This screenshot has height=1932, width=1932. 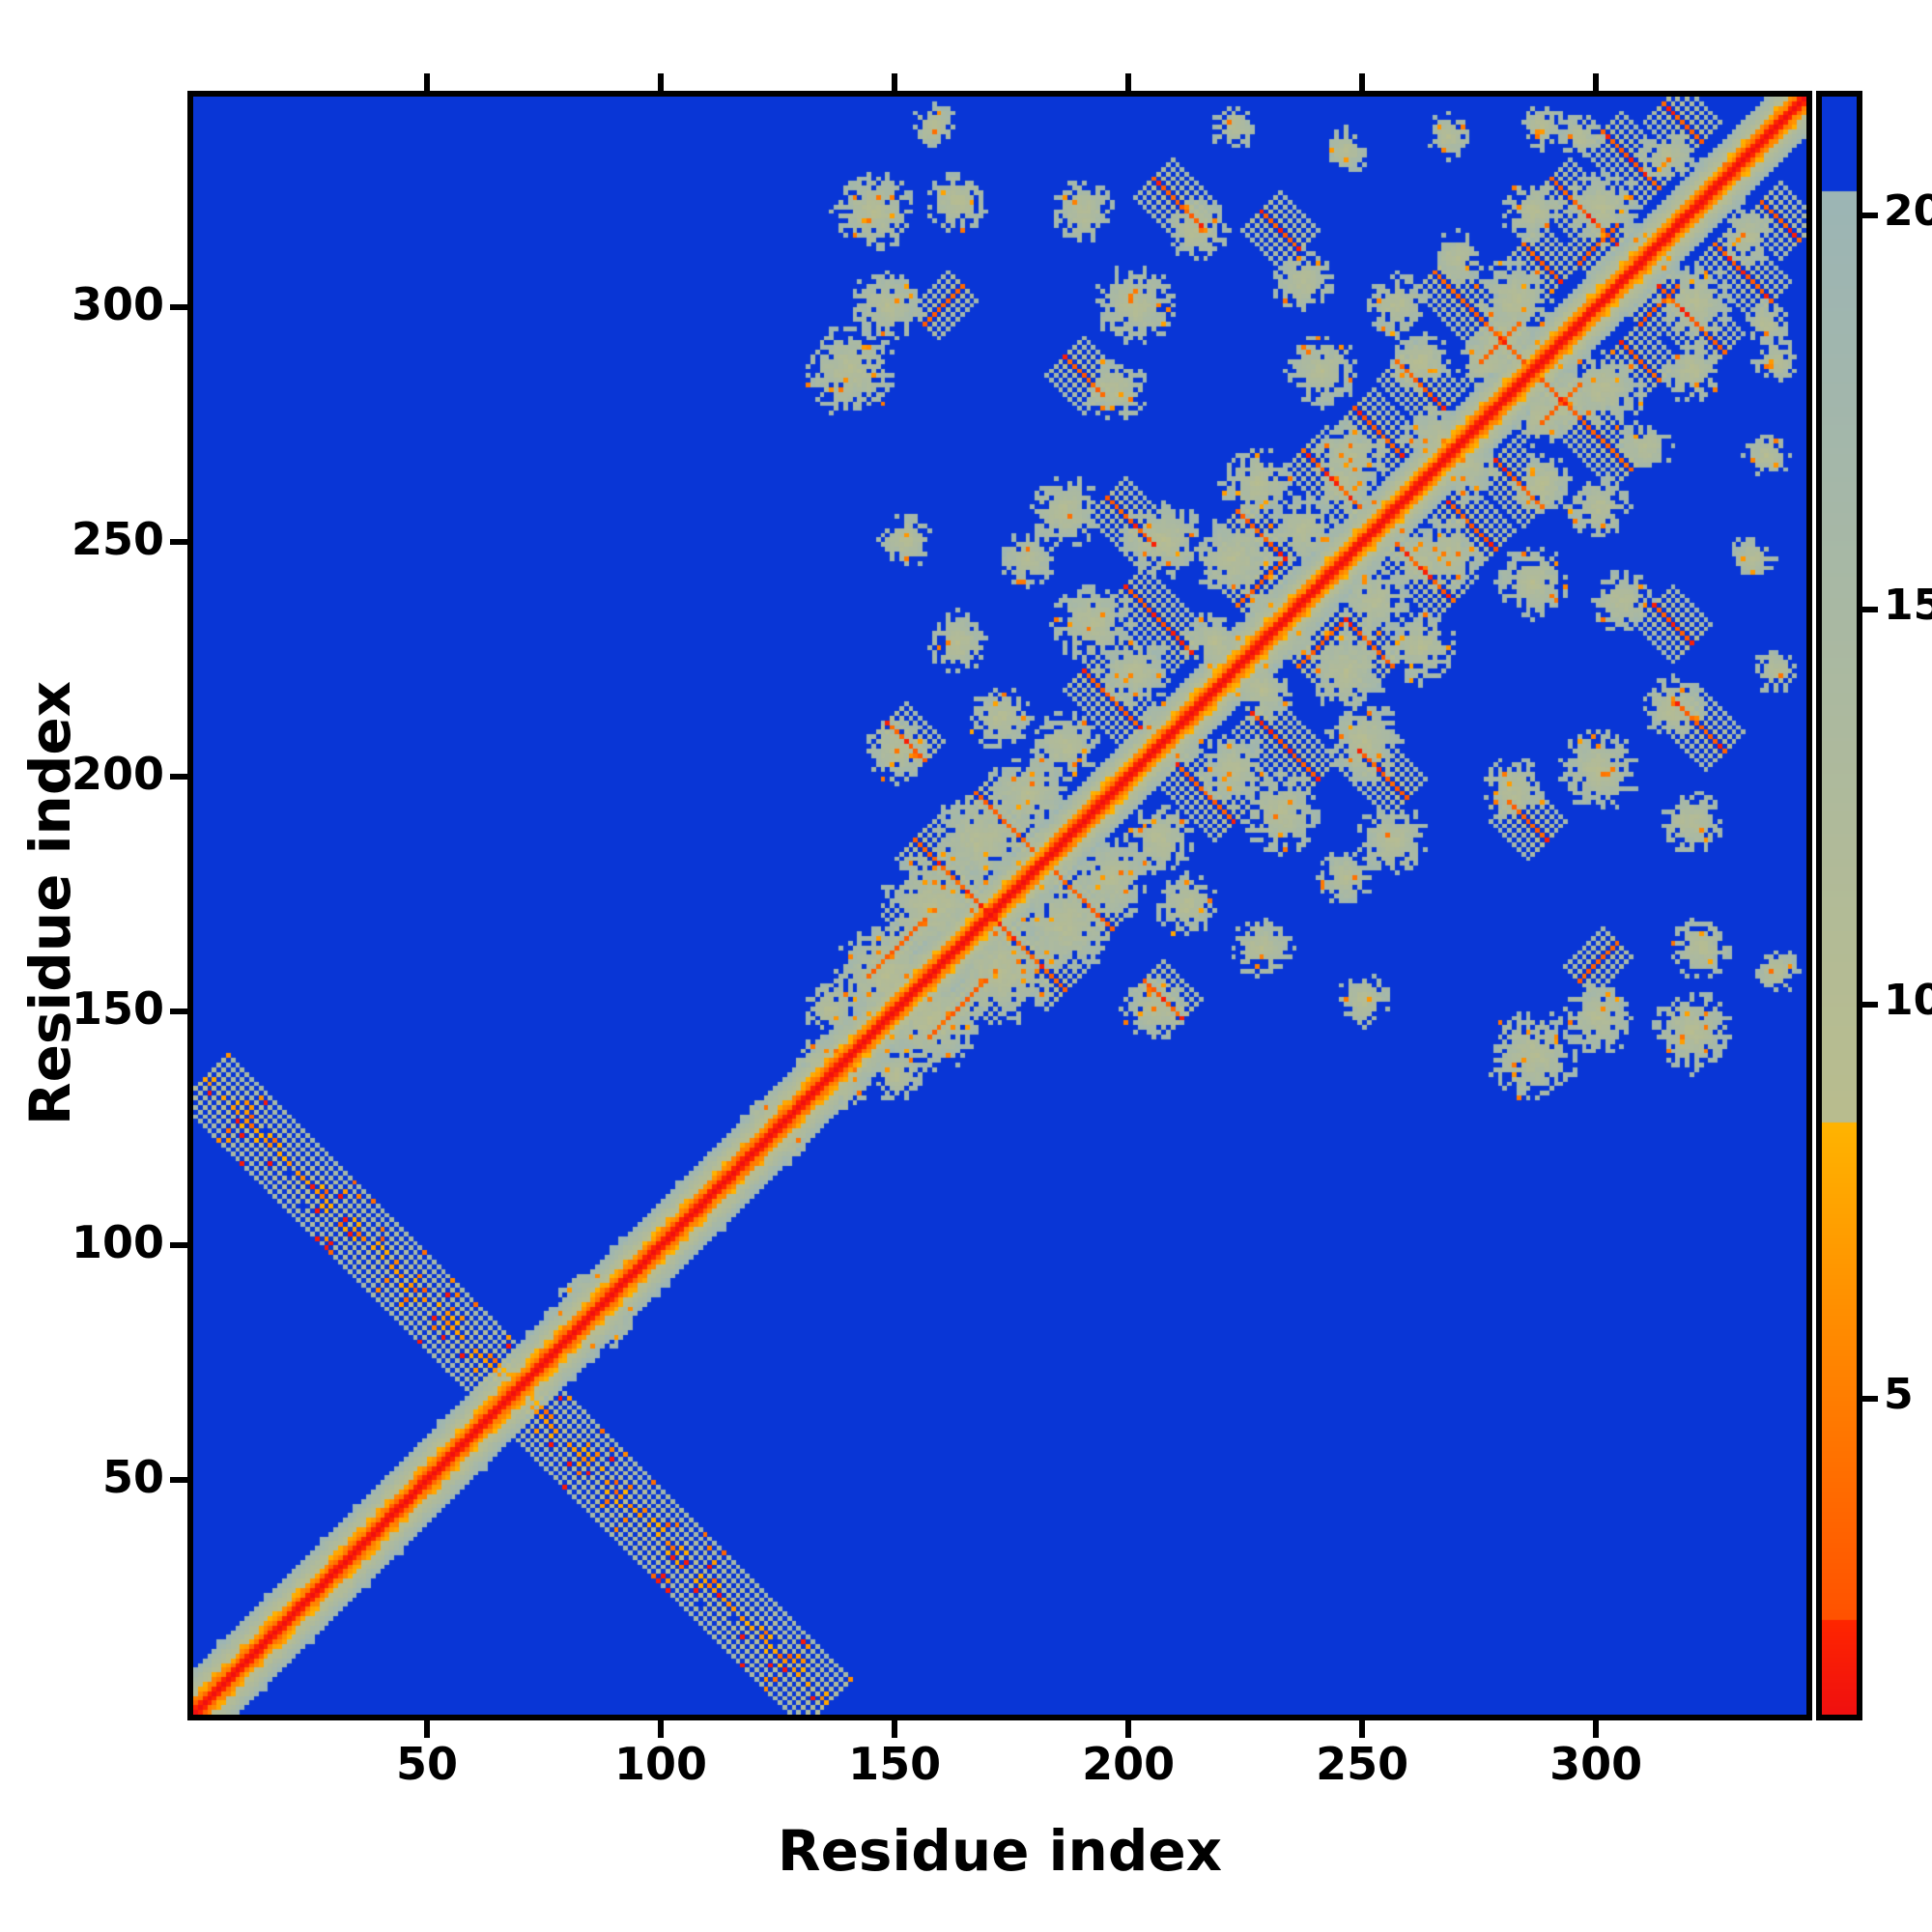 What do you see at coordinates (427, 1764) in the screenshot?
I see `x-tick-label: 50` at bounding box center [427, 1764].